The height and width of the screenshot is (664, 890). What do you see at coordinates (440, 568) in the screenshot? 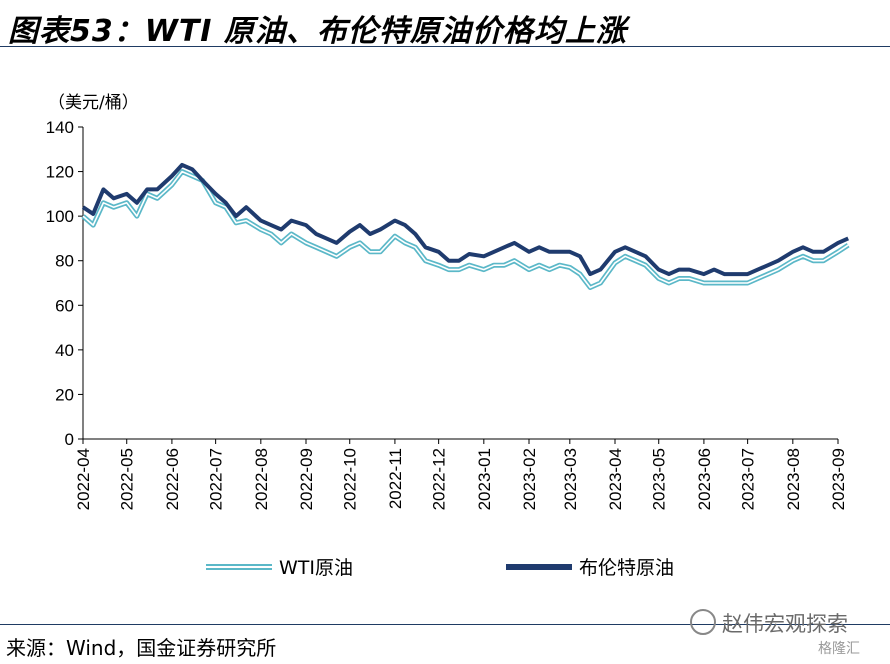
I see `legend: WTI原油 布伦特原油` at bounding box center [440, 568].